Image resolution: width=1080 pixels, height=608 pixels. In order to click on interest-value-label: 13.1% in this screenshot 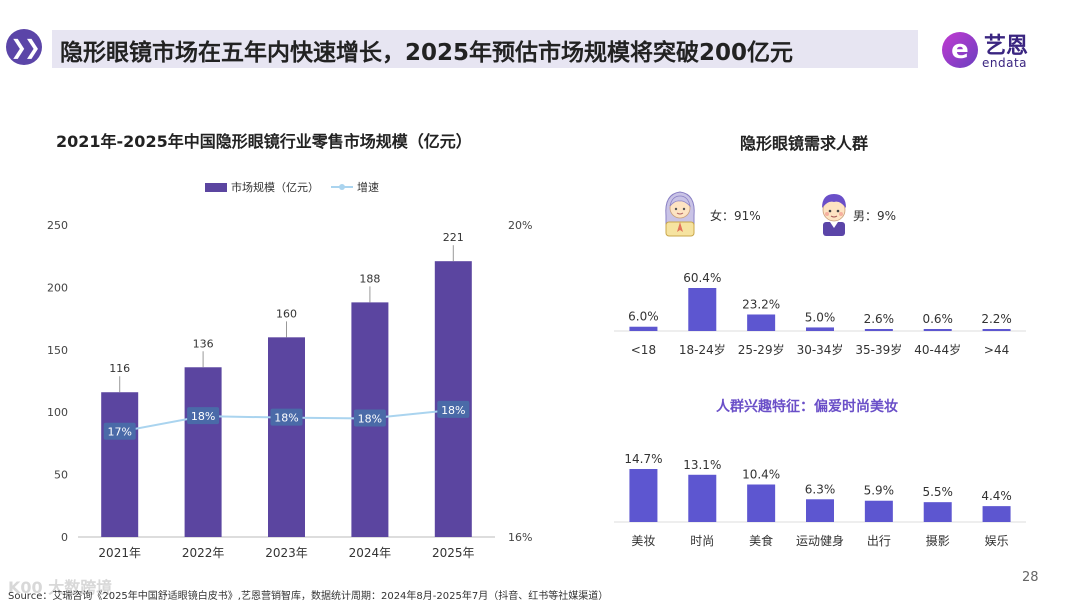, I will do `click(702, 465)`.